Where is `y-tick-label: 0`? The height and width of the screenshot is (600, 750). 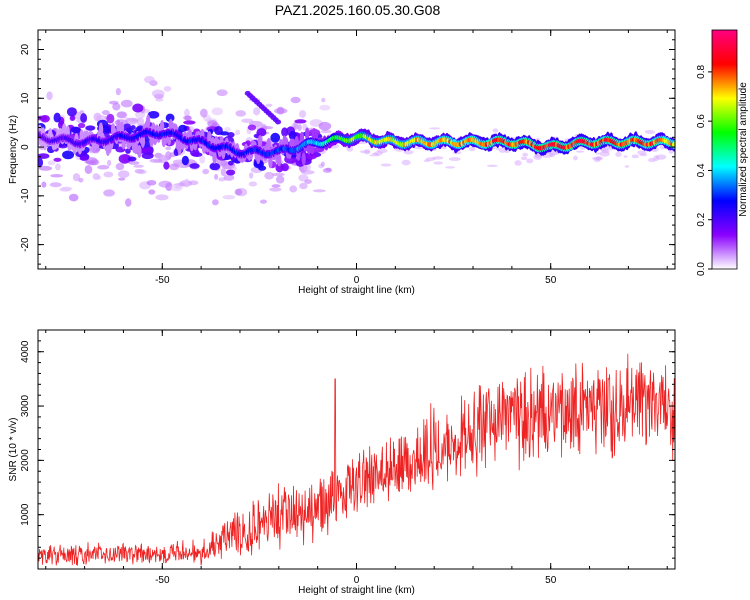 y-tick-label: 0 is located at coordinates (25, 147).